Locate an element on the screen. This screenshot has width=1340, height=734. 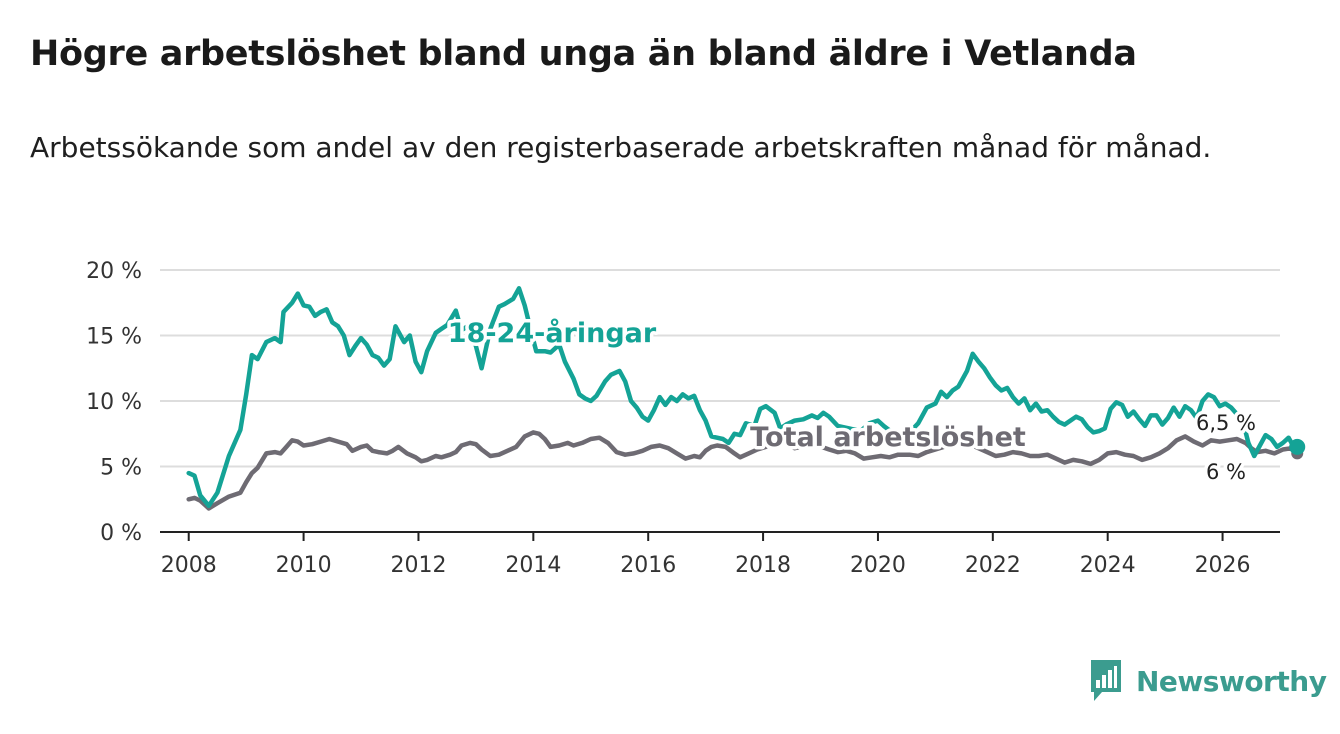
series-label-youth: 18-24-åringar is located at coordinates (552, 333).